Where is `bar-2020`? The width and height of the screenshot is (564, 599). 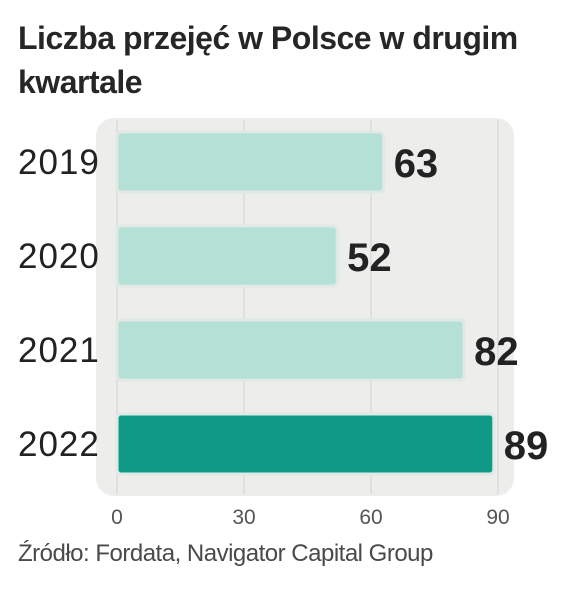 bar-2020 is located at coordinates (227, 256).